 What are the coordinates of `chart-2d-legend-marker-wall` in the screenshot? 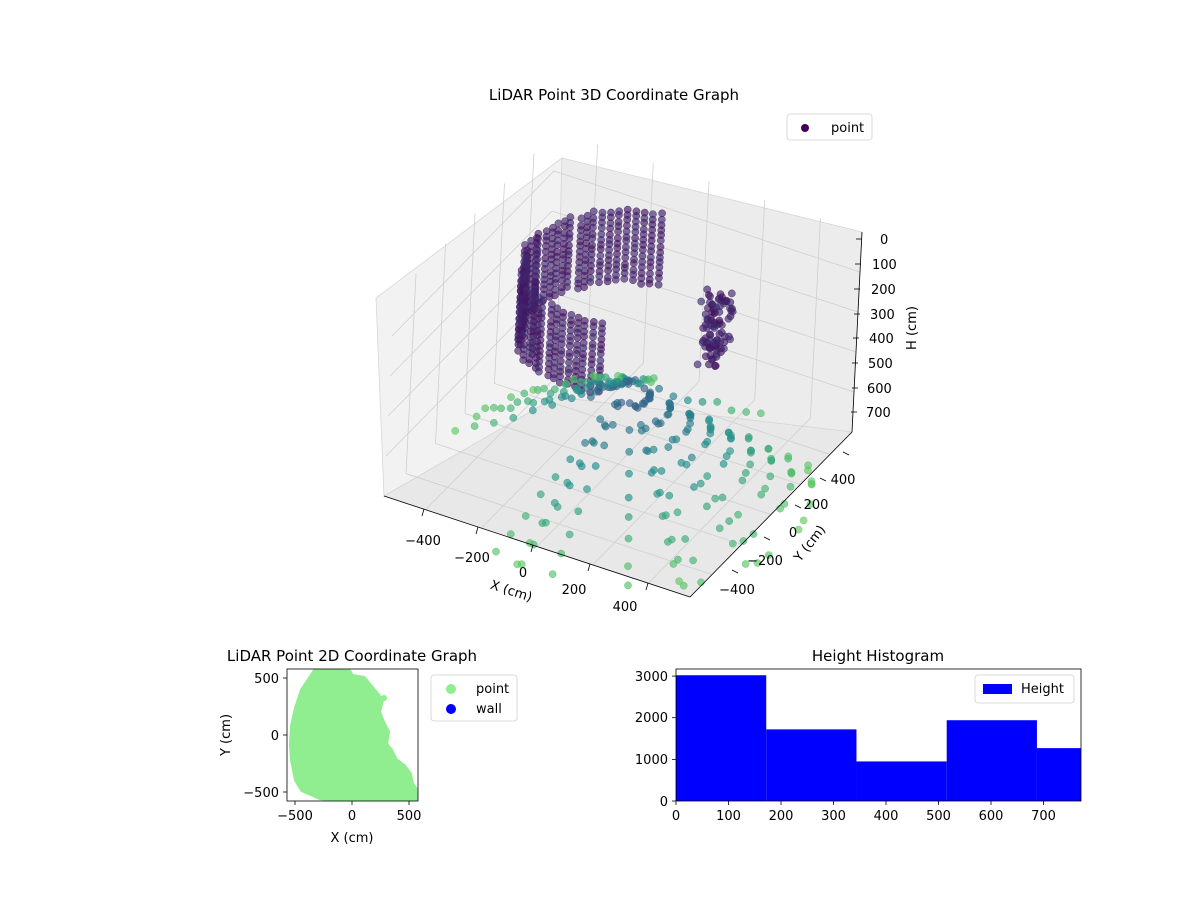 It's located at (451, 709).